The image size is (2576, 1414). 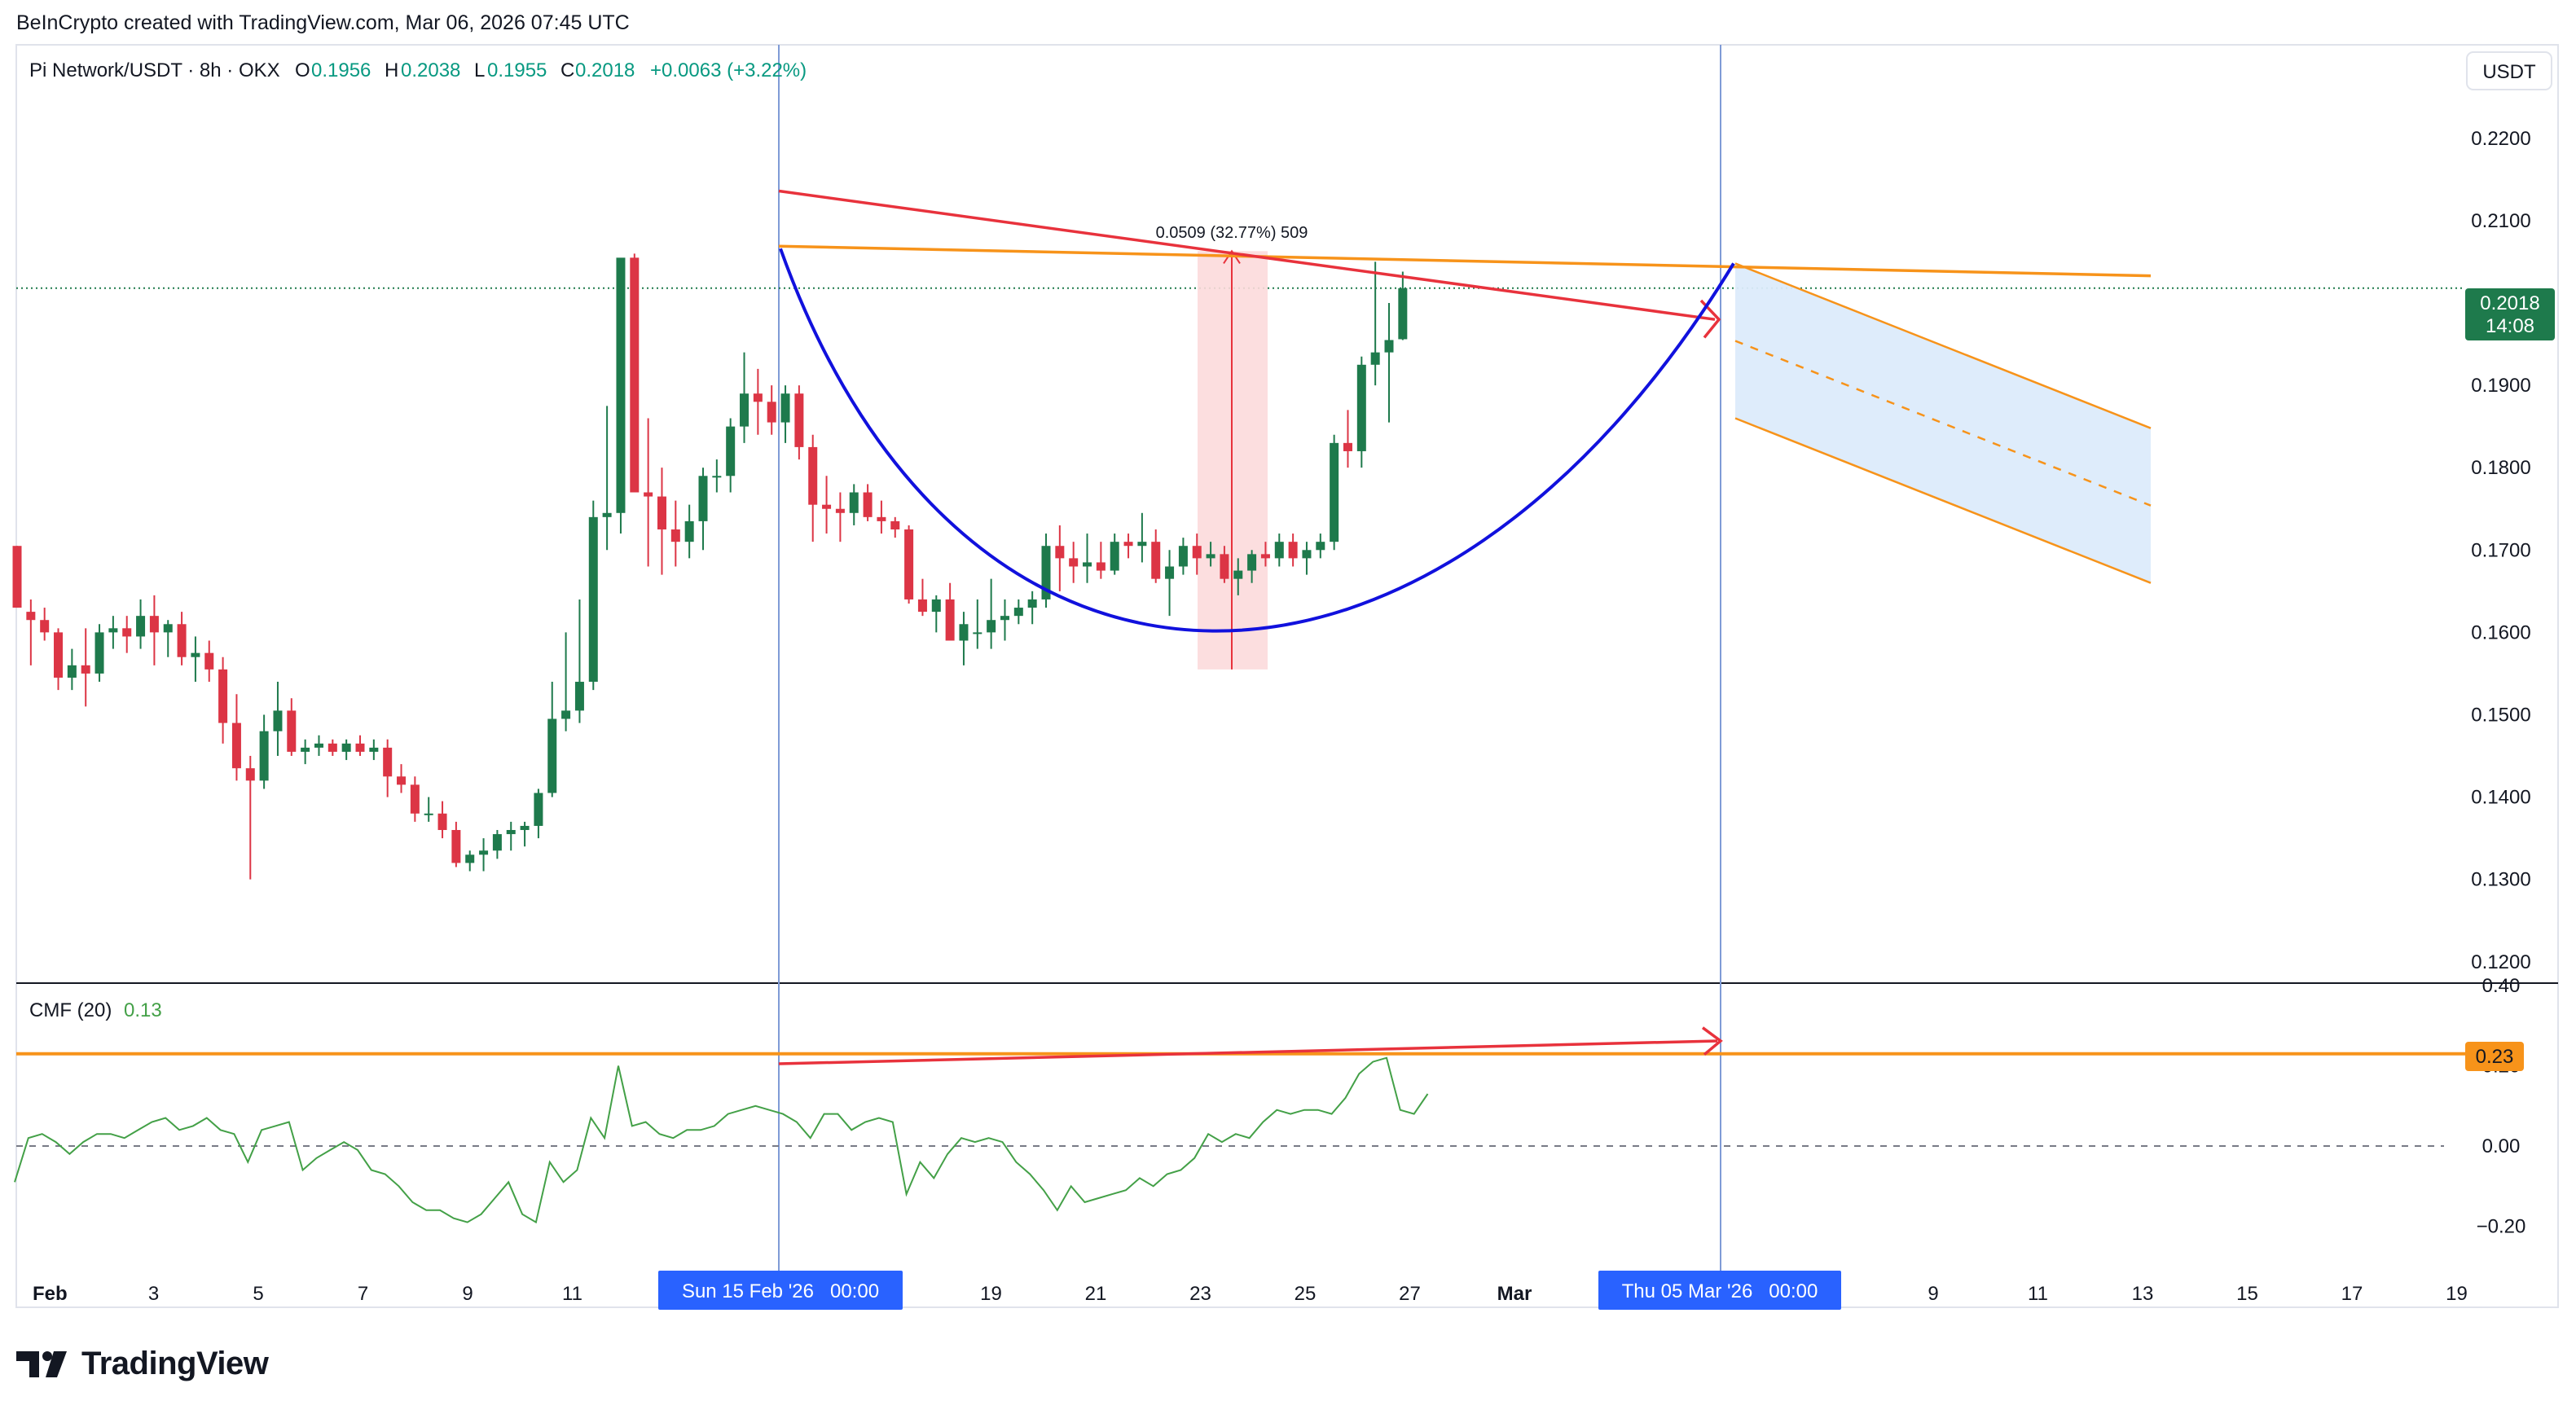 I want to click on low-key: L, so click(x=479, y=70).